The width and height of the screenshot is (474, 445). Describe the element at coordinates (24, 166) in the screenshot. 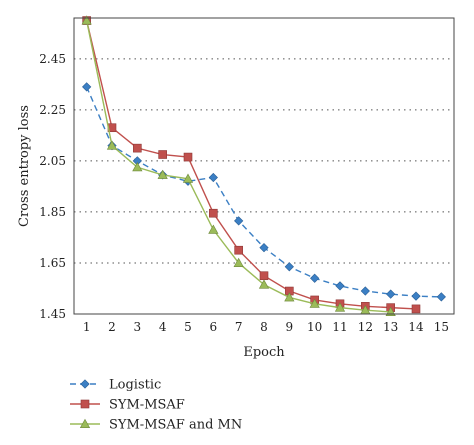

I see `y-axis-title: Cross entropy loss` at that location.